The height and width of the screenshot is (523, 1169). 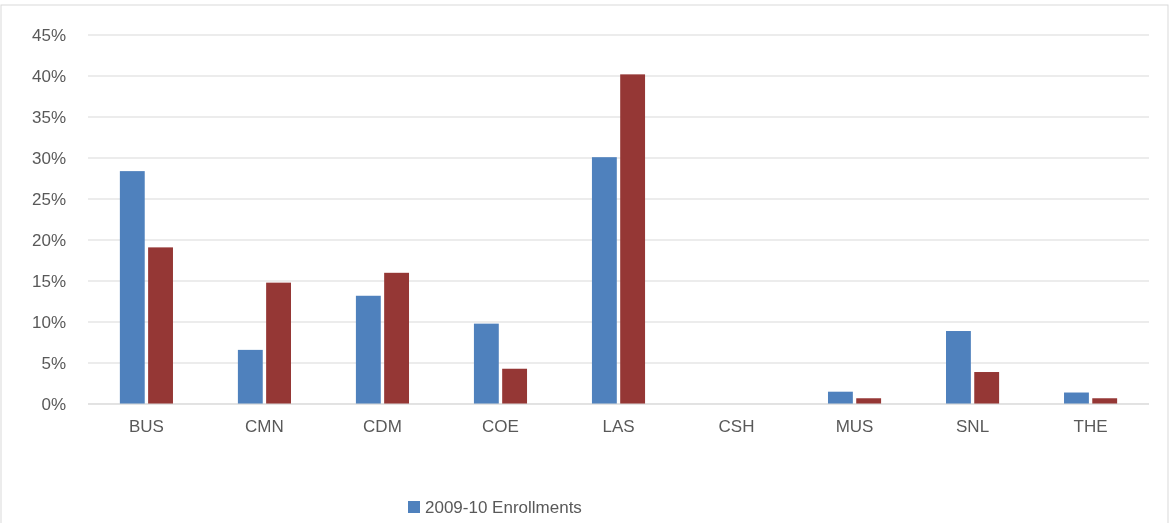 What do you see at coordinates (48, 158) in the screenshot?
I see `y-tick-label: 30%` at bounding box center [48, 158].